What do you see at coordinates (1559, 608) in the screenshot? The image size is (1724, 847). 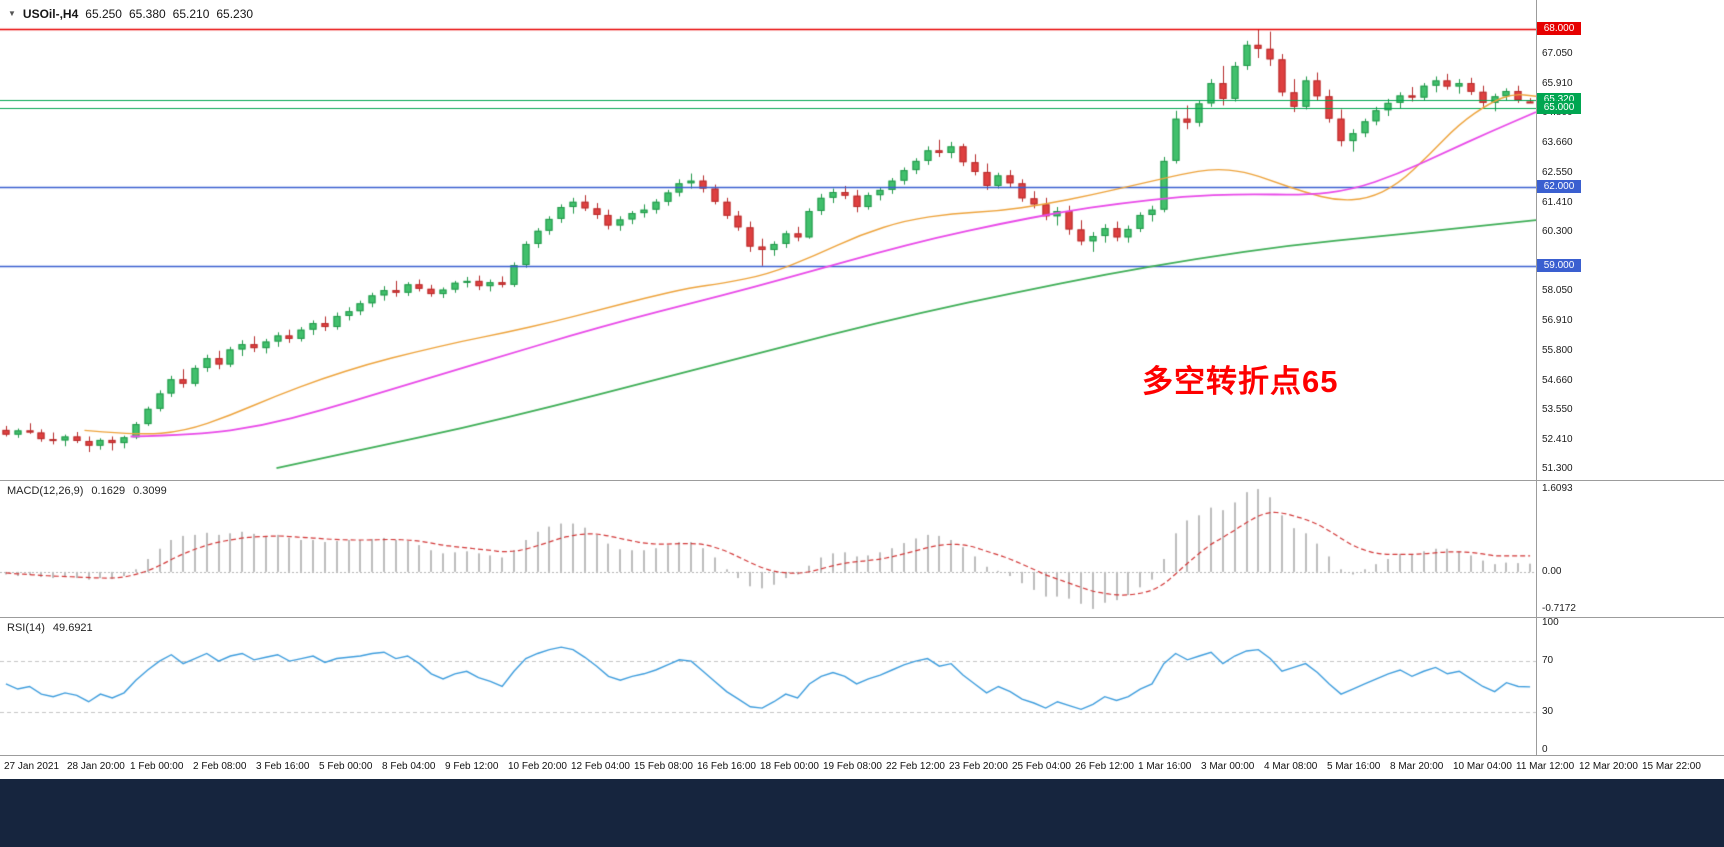 I see `axis-tick-label: -0.7172` at bounding box center [1559, 608].